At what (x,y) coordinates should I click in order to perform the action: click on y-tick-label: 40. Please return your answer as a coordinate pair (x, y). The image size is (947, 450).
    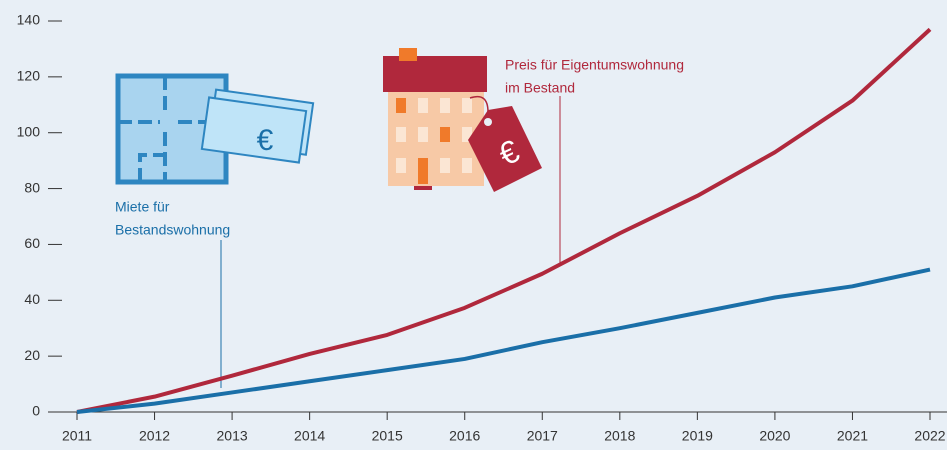
    Looking at the image, I should click on (32, 299).